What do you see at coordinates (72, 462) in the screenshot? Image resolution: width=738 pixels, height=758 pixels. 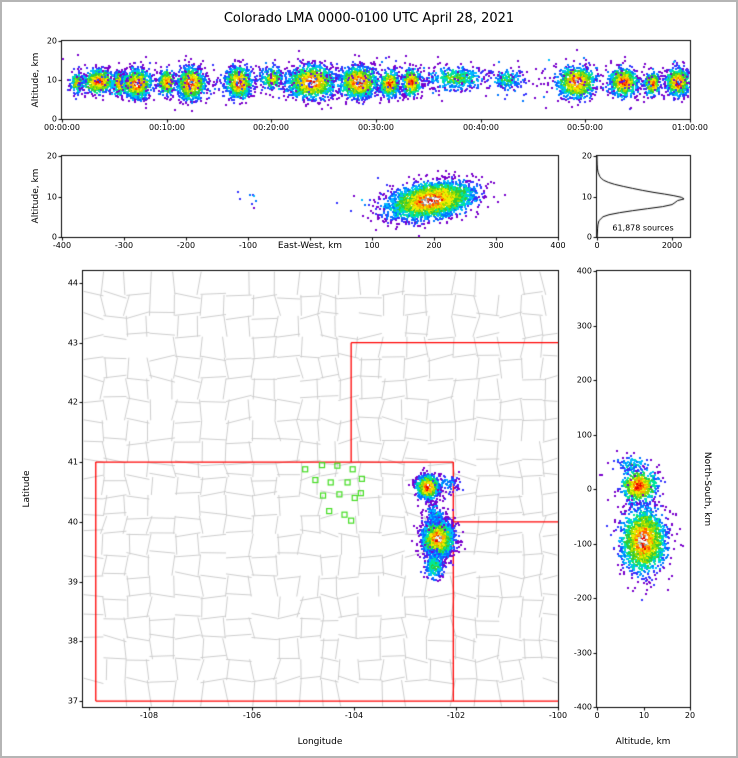 I see `tick-label: 41` at bounding box center [72, 462].